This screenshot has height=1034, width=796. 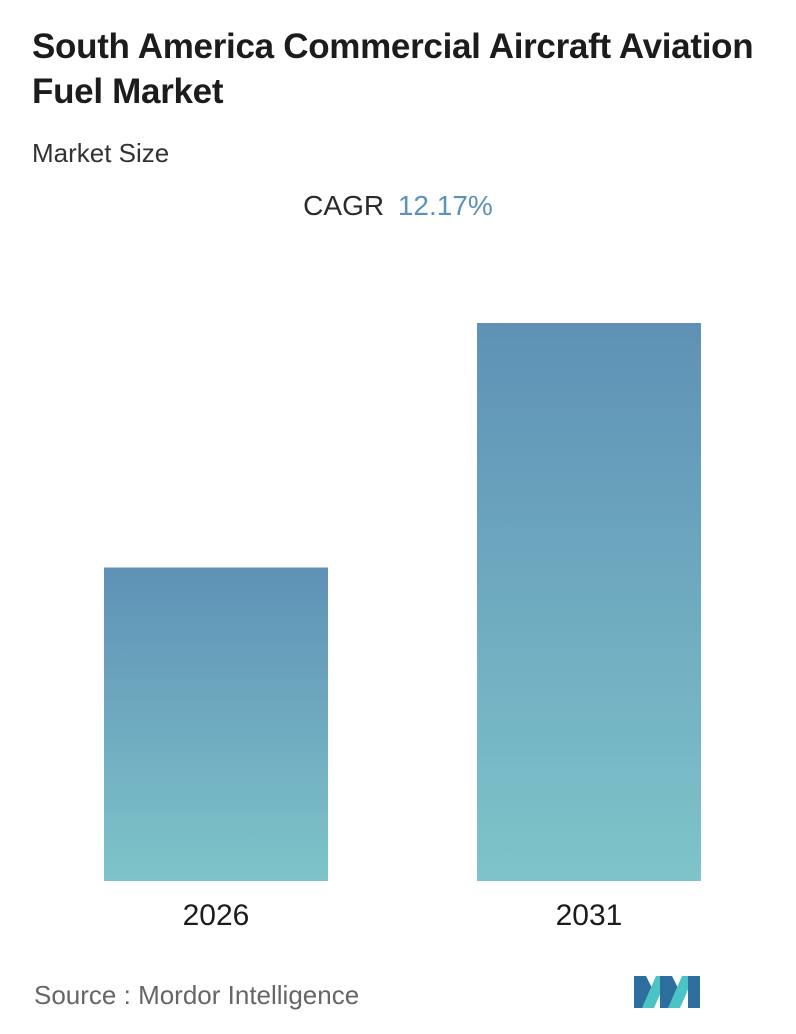 I want to click on mordor-intelligence-logo-icon, so click(x=667, y=992).